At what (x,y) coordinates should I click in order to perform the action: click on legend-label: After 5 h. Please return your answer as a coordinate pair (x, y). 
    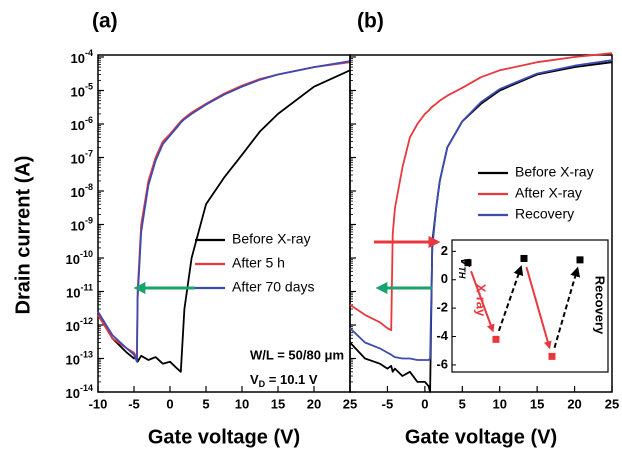
    Looking at the image, I should click on (258, 263).